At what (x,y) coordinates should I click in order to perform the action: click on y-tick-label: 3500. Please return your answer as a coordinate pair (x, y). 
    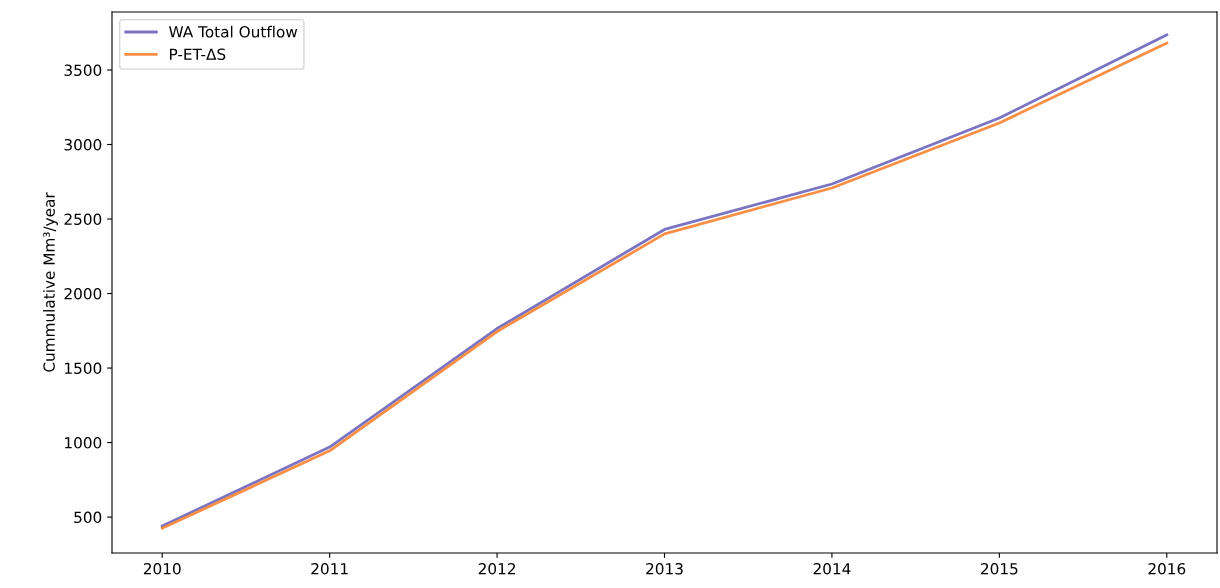
    Looking at the image, I should click on (83, 70).